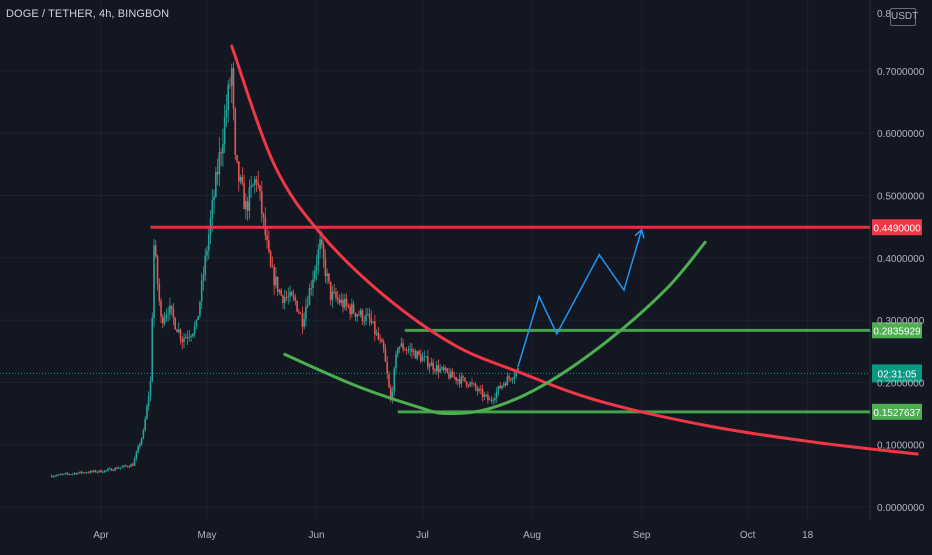  I want to click on currency-button: USDT, so click(904, 17).